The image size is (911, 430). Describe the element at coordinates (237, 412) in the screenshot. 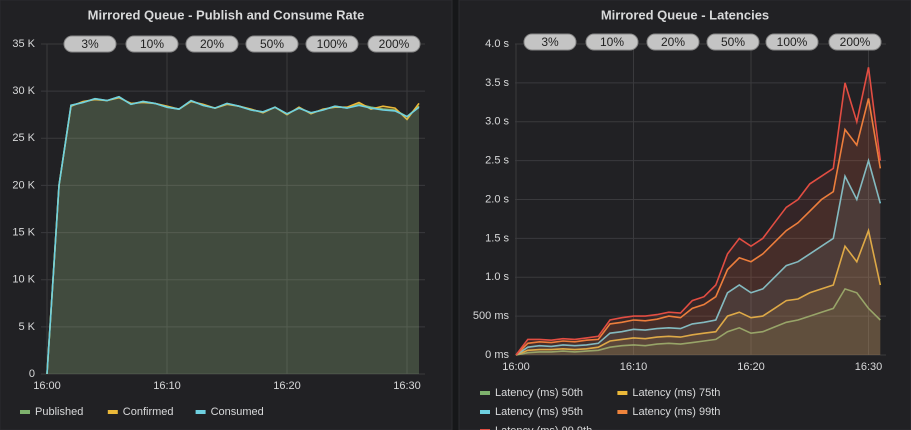

I see `legend-label: Consumed` at that location.